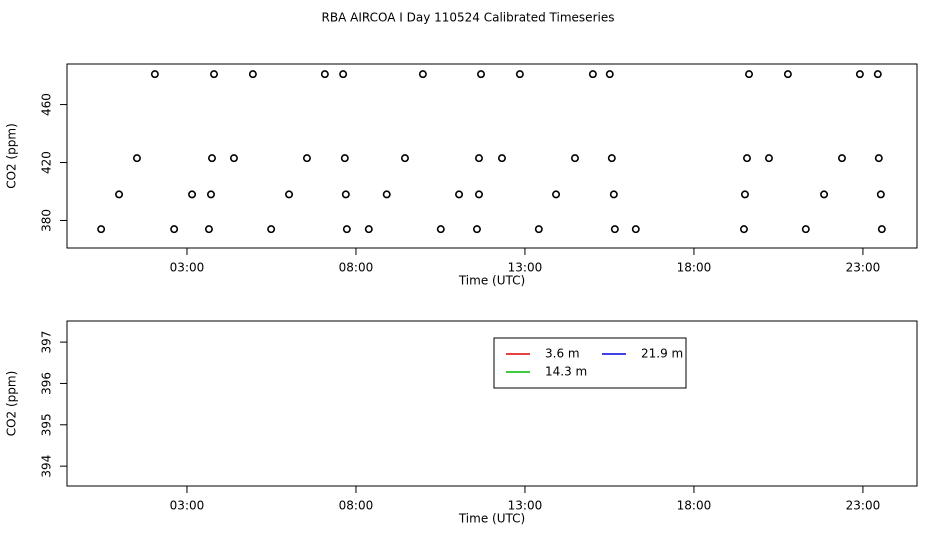  What do you see at coordinates (47, 342) in the screenshot?
I see `y-tick-label: 397` at bounding box center [47, 342].